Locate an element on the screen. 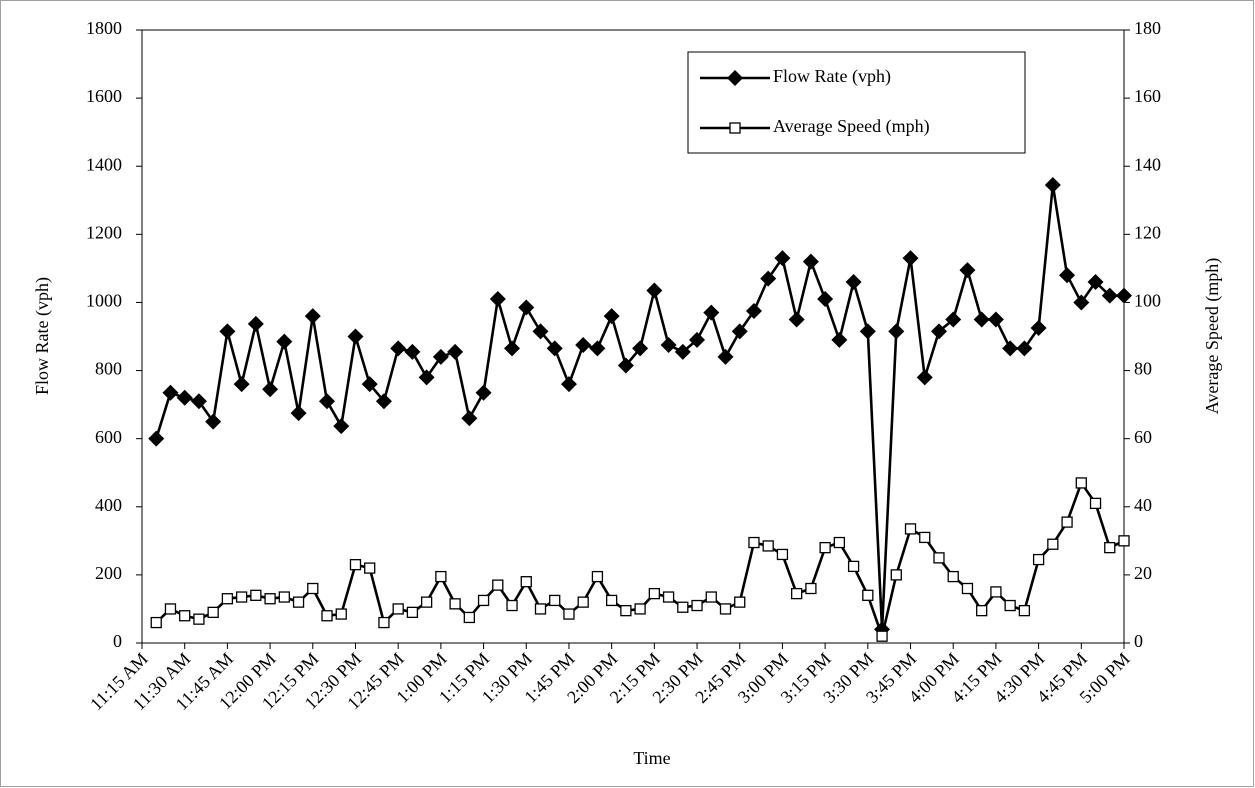  legend-label: Flow Rate (vph) is located at coordinates (832, 76).